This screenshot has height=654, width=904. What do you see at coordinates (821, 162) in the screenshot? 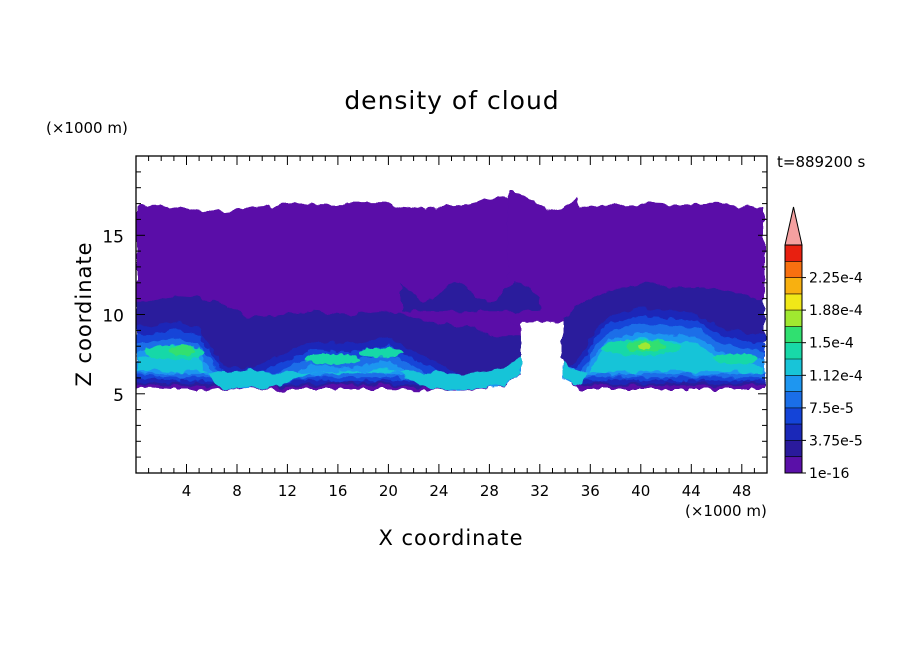
I see `time-label: t=889200 s` at bounding box center [821, 162].